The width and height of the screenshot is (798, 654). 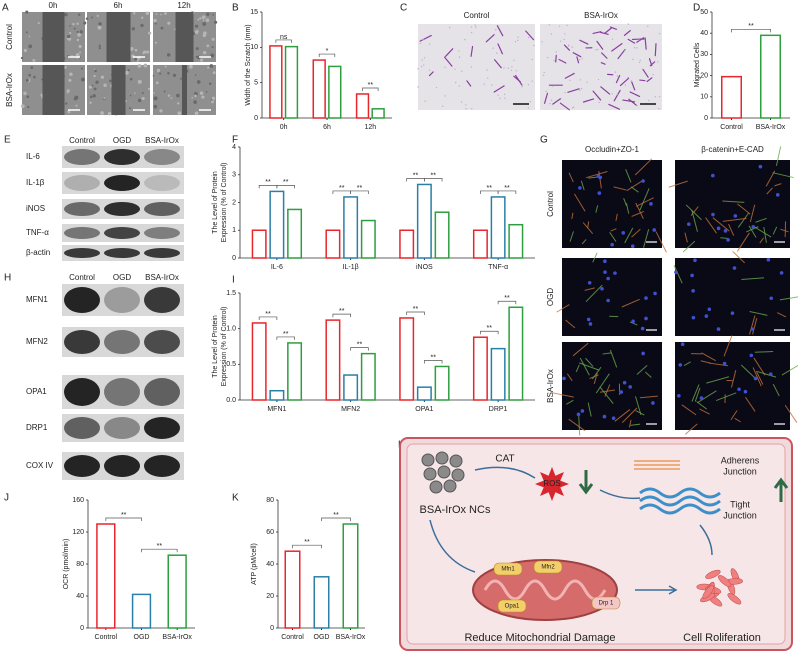 I want to click on nanoparticle, so click(x=444, y=472).